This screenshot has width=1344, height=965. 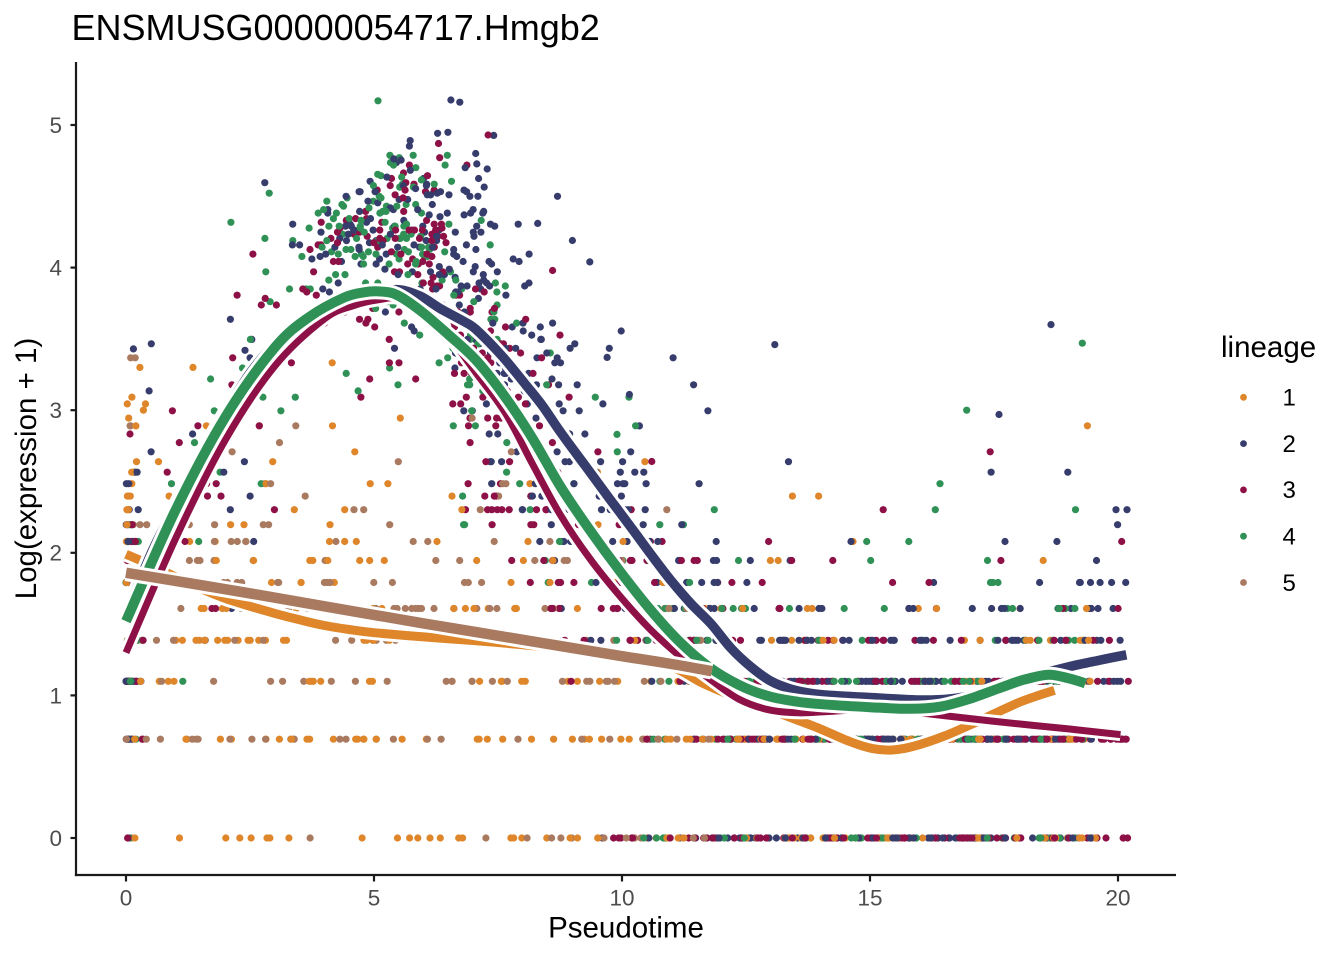 I want to click on svg-text: ENSMUSG00000054717.Hmgb2, so click(x=336, y=27).